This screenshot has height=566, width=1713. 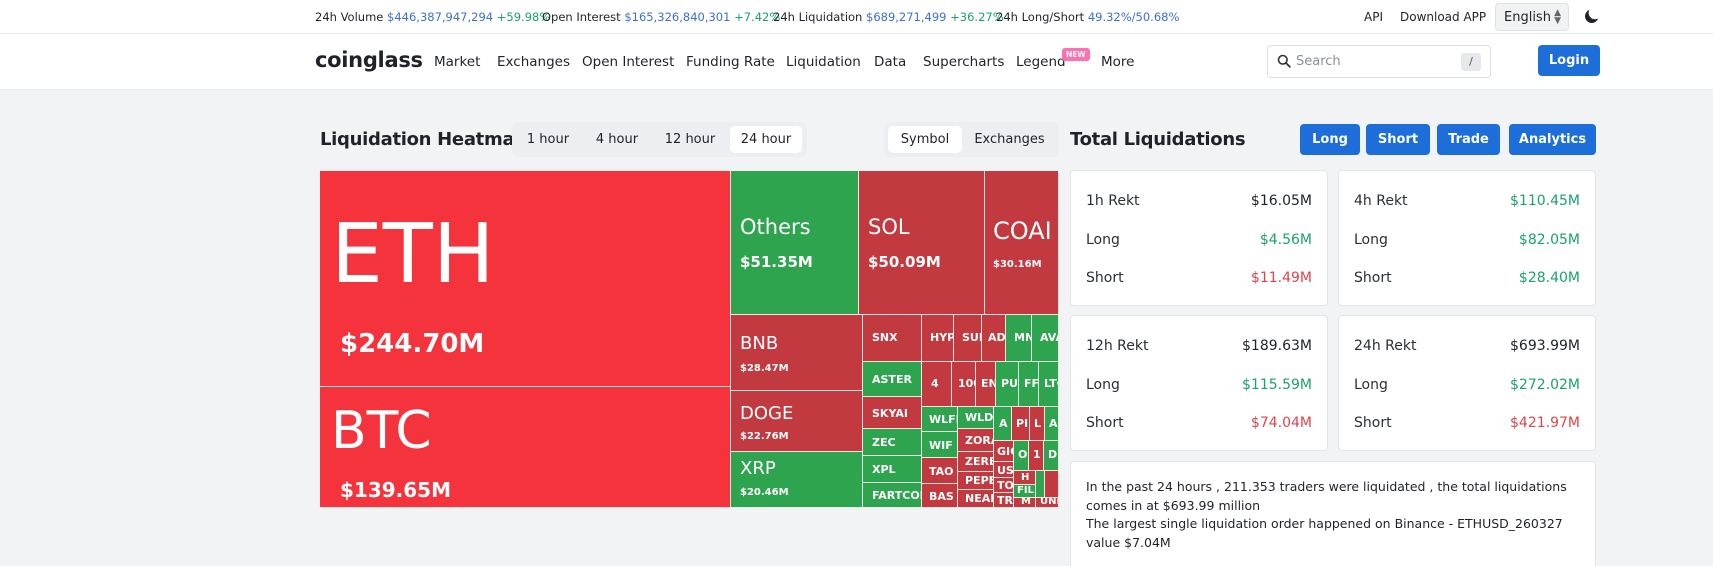 What do you see at coordinates (1047, 503) in the screenshot?
I see `tile-uni: UNI` at bounding box center [1047, 503].